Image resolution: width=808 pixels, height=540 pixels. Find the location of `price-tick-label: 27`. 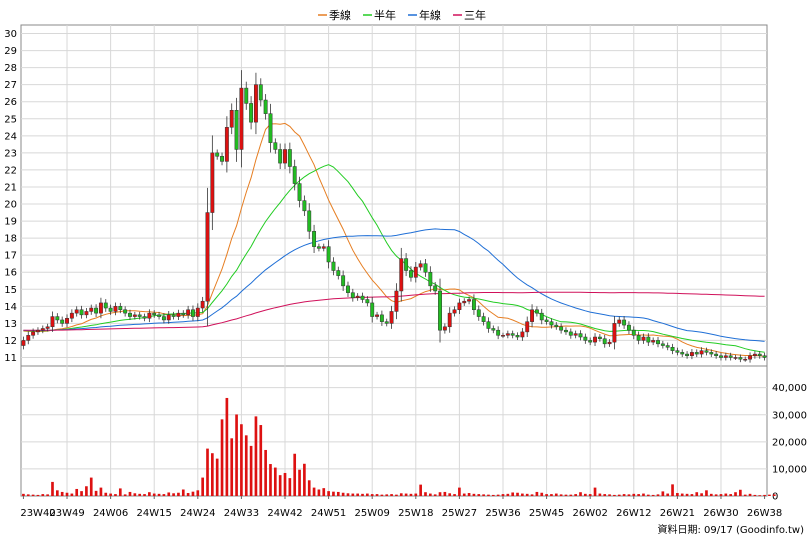

price-tick-label: 27 is located at coordinates (10, 85).